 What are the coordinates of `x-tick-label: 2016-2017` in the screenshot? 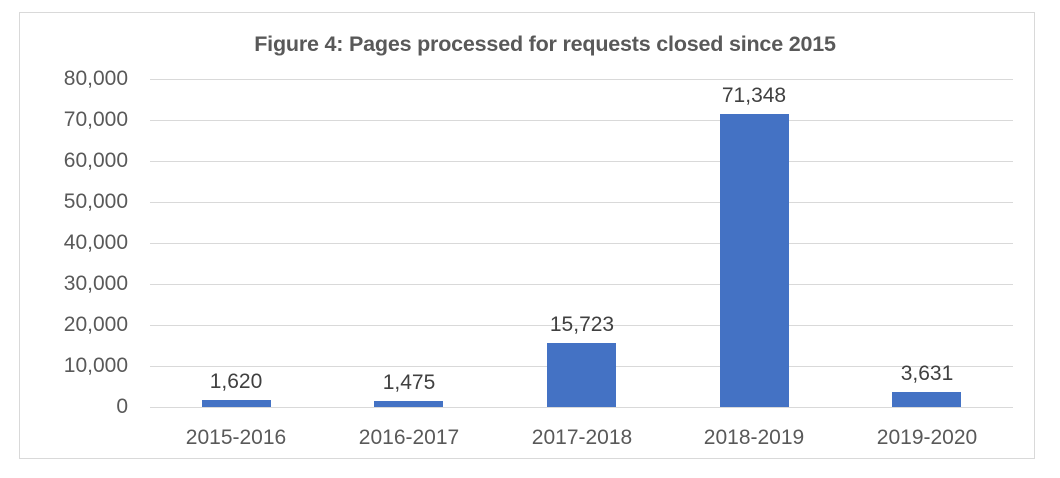 It's located at (409, 437).